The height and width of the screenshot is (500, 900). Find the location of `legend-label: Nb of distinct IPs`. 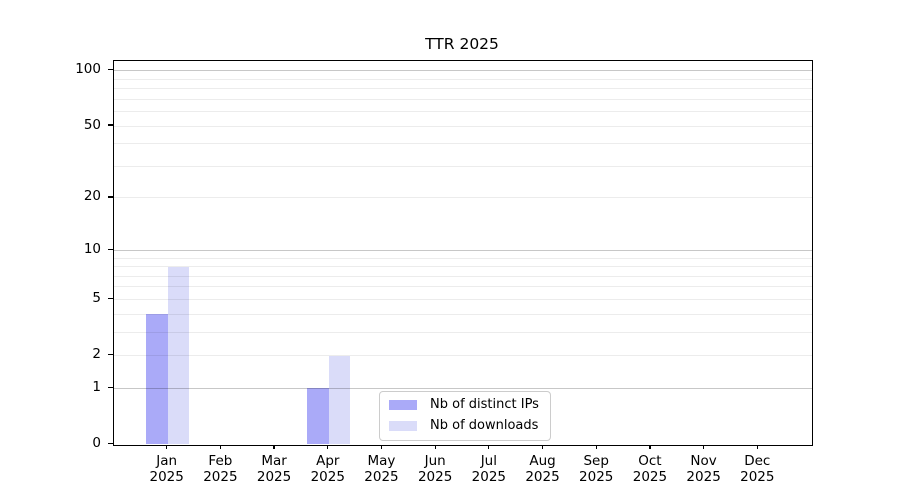

legend-label: Nb of distinct IPs is located at coordinates (484, 404).